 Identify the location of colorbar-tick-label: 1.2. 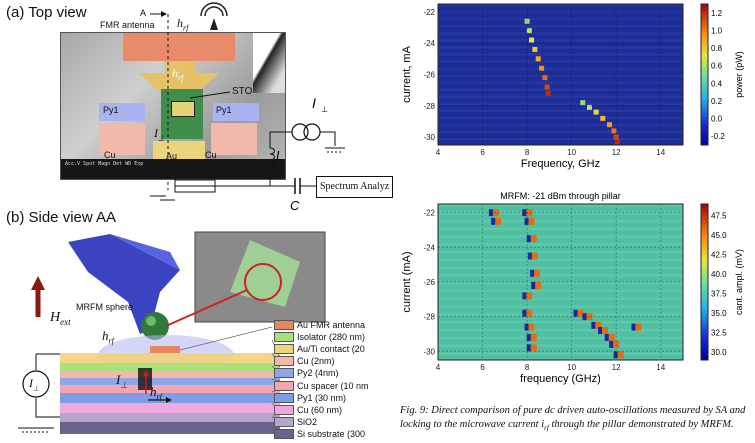
(717, 13).